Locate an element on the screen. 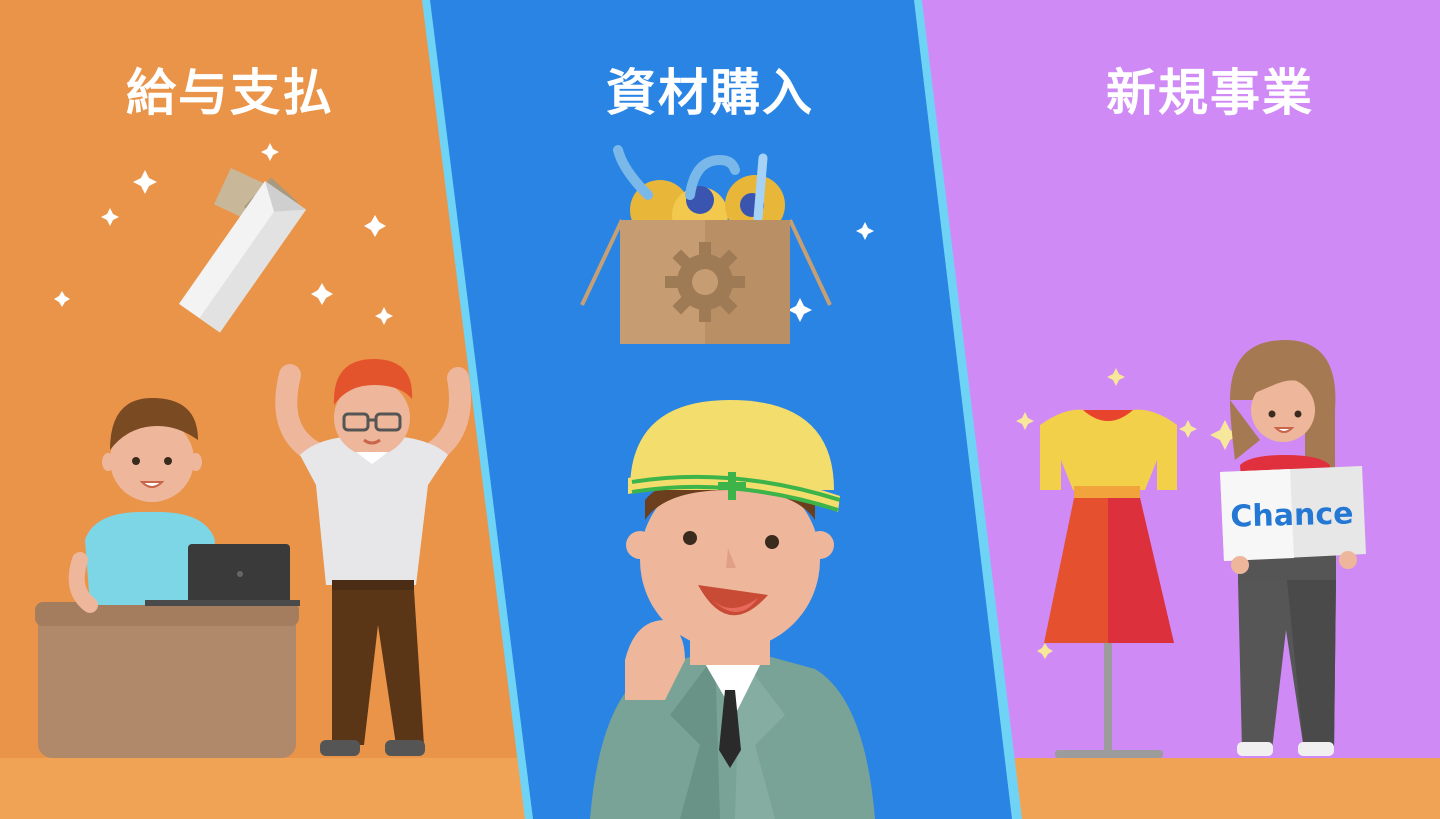 The image size is (1440, 819). chance-sign-label: Chance is located at coordinates (1291, 515).